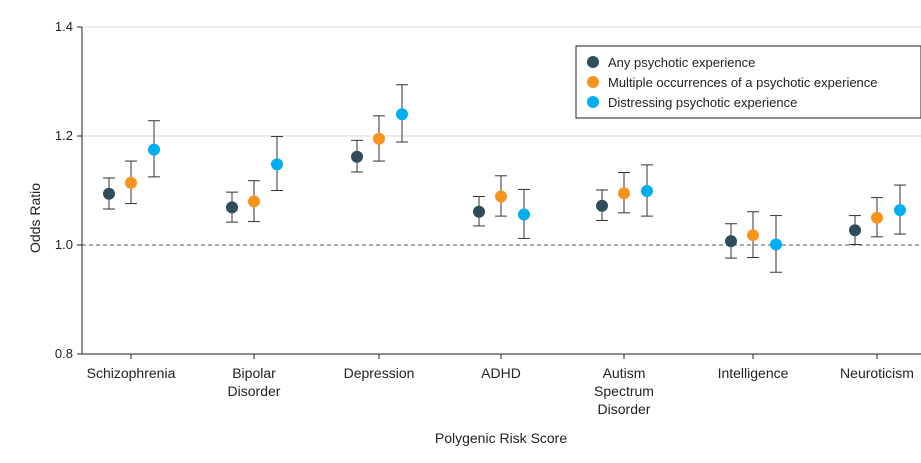 The width and height of the screenshot is (921, 463). Describe the element at coordinates (254, 373) in the screenshot. I see `x-tick-label: Bipolar` at that location.